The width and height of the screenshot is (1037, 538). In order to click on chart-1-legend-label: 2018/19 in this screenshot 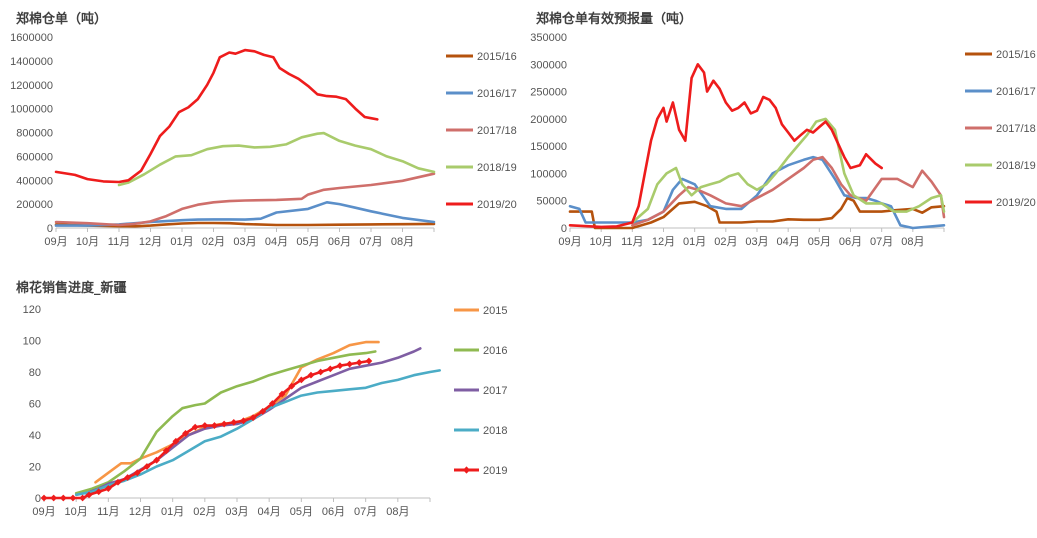, I will do `click(497, 168)`.